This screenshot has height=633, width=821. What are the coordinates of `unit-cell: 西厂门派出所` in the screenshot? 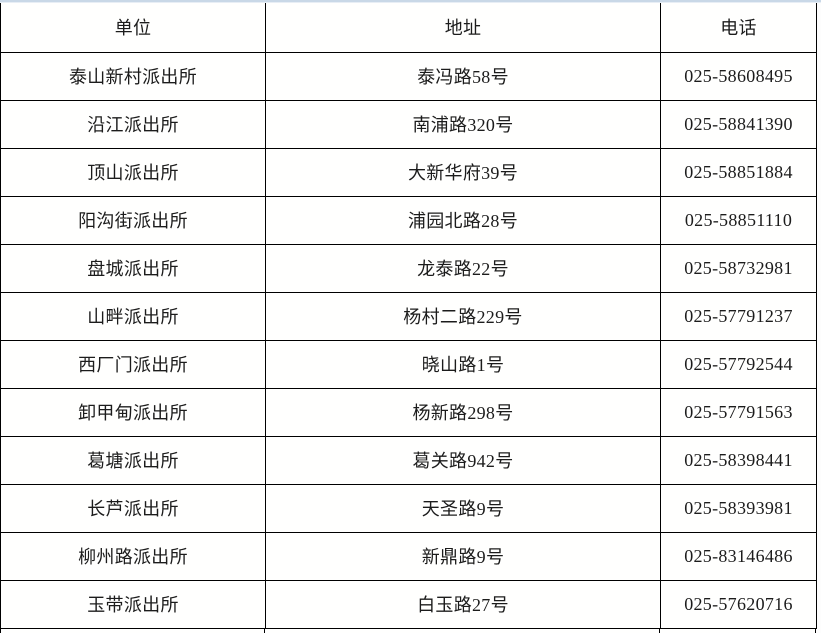 It's located at (133, 364).